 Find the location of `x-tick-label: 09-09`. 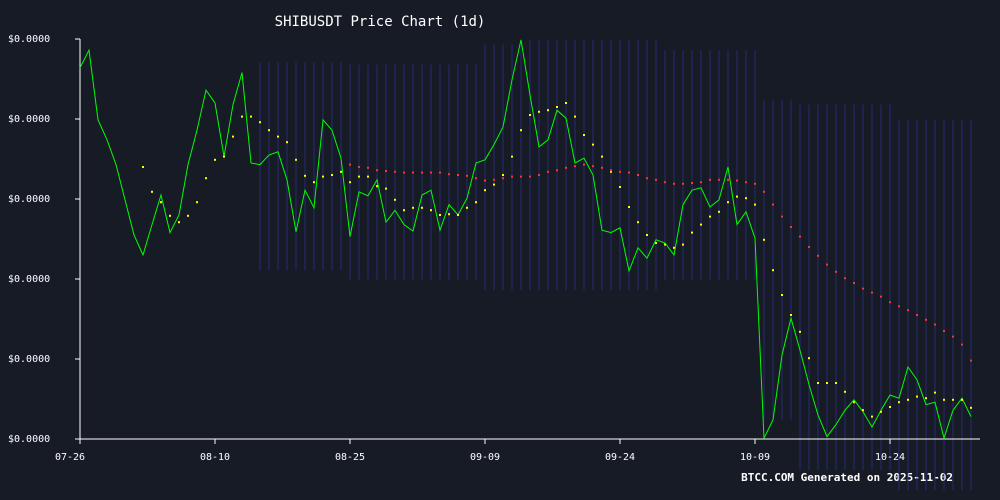

x-tick-label: 09-09 is located at coordinates (485, 457).